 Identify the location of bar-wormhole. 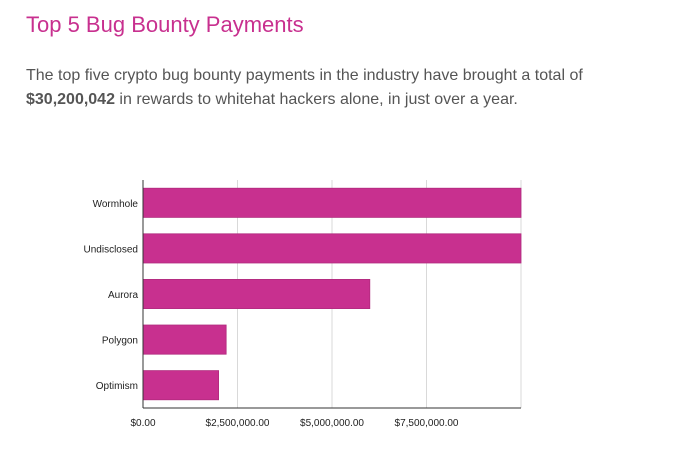
(332, 202).